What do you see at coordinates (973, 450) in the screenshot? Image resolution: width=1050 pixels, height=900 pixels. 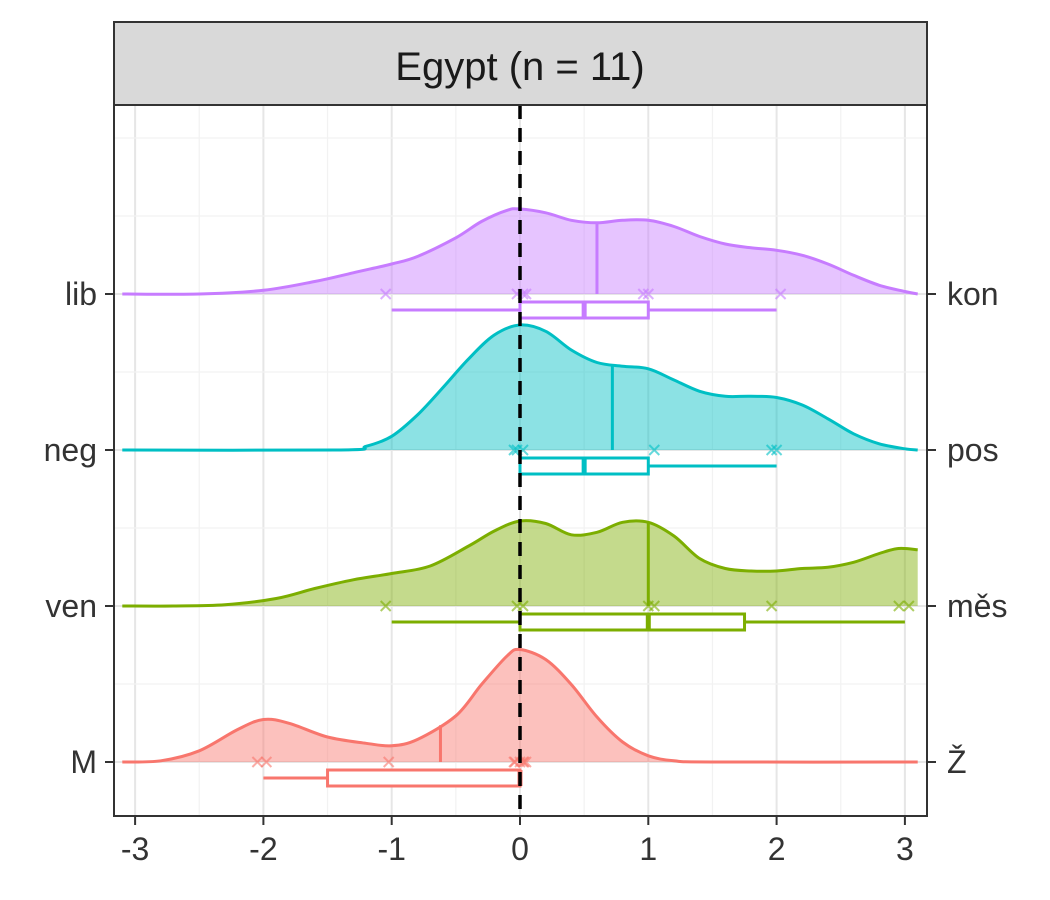 I see `y-tick-label-right: pos` at bounding box center [973, 450].